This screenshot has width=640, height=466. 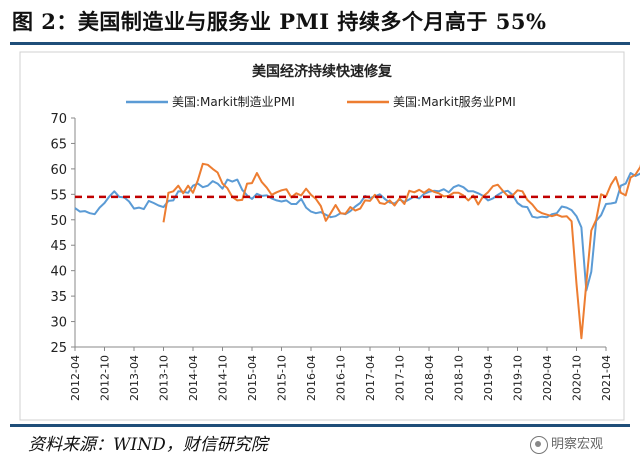 I want to click on x-tick-label: 2012-04, so click(x=75, y=378).